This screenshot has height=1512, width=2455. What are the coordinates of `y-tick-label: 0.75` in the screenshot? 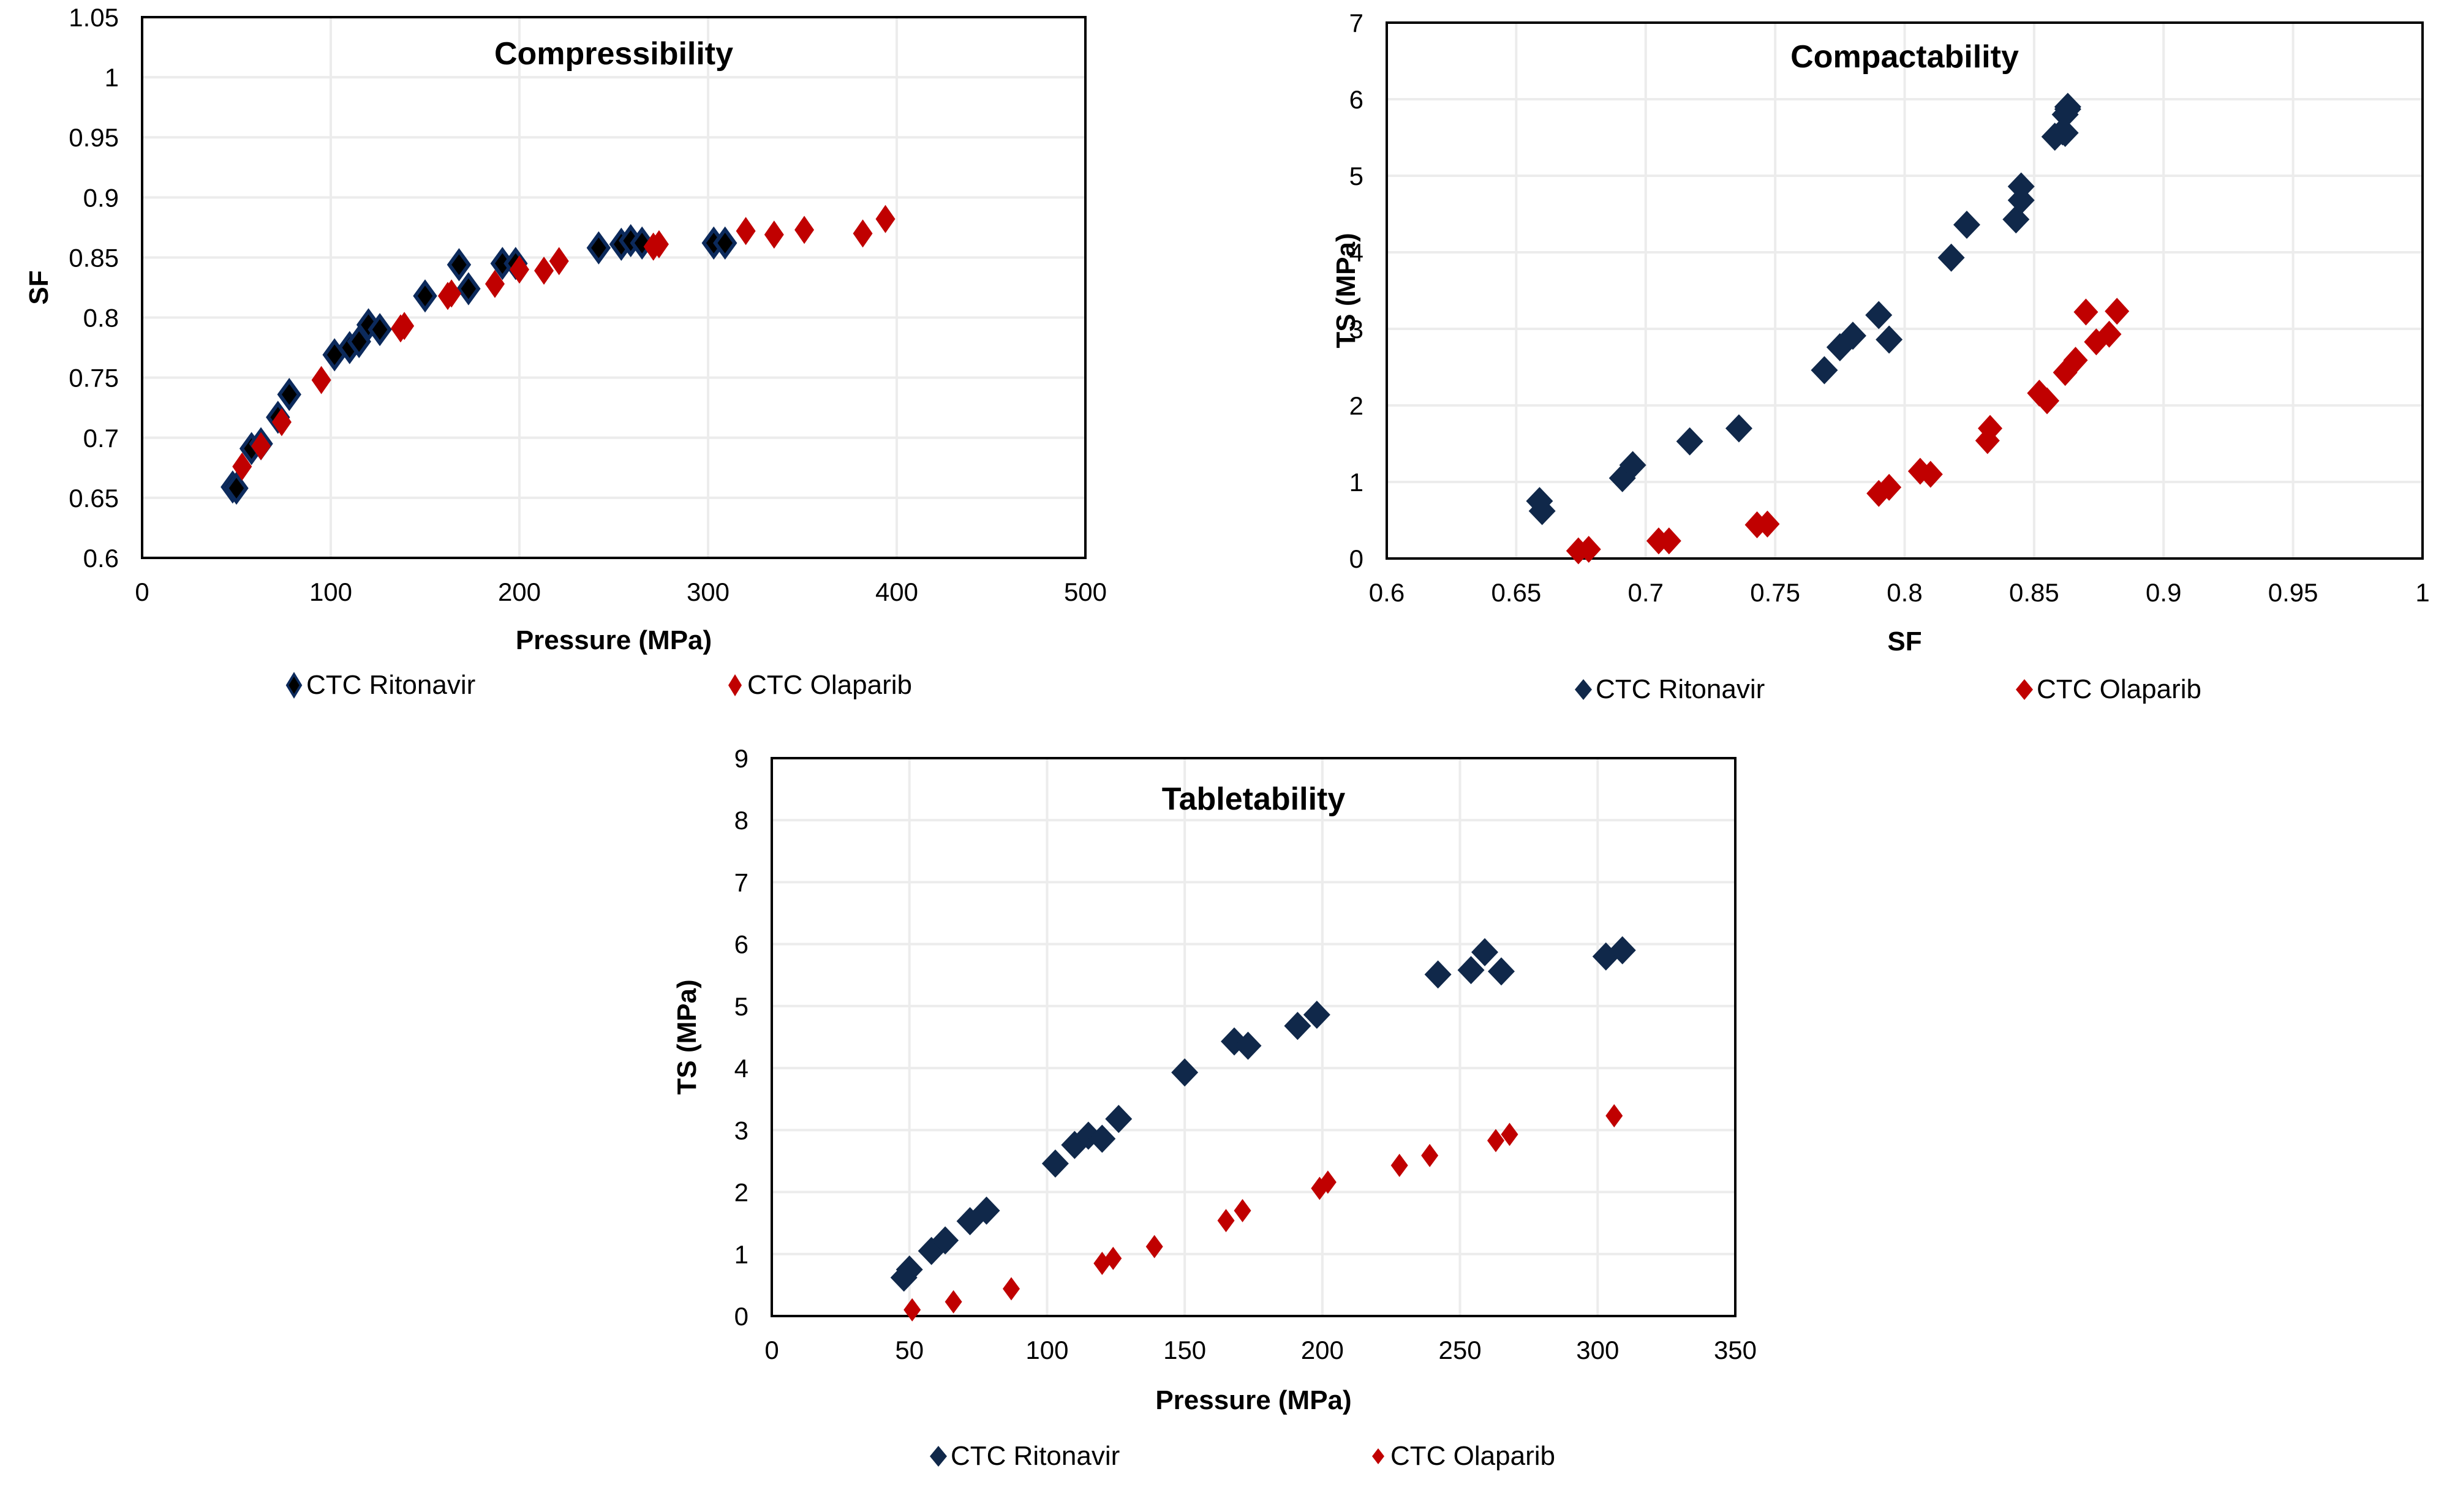 It's located at (94, 378).